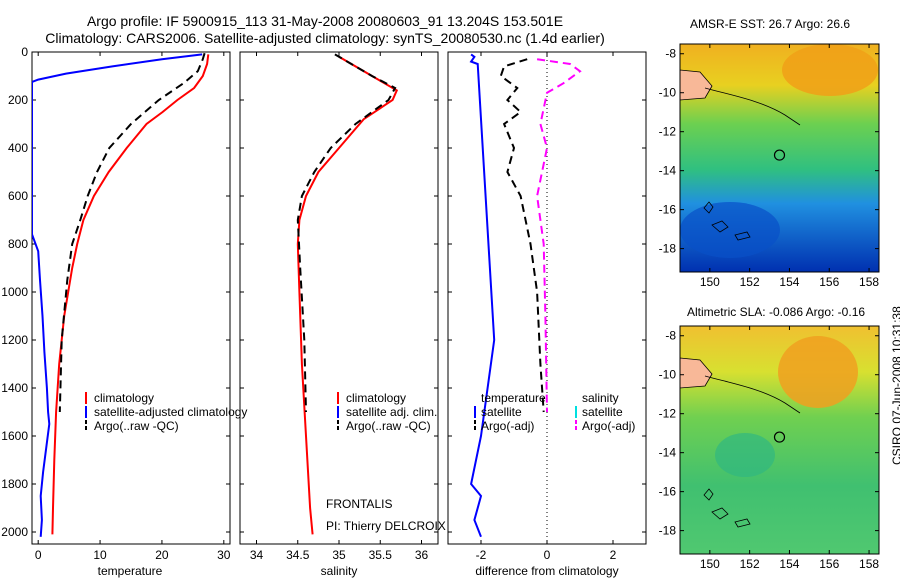 The width and height of the screenshot is (900, 580). I want to click on series-line-temperature-satellite, so click(482, 295).